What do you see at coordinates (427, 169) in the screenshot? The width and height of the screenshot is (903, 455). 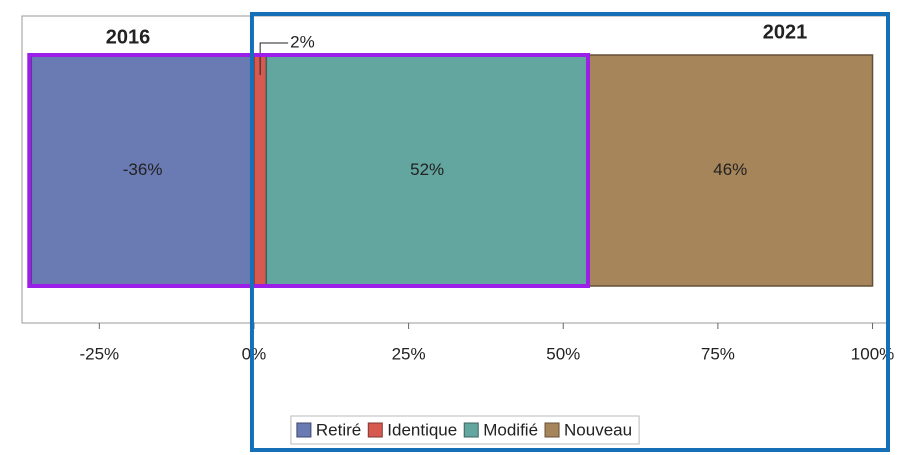 I see `data-label: 52%` at bounding box center [427, 169].